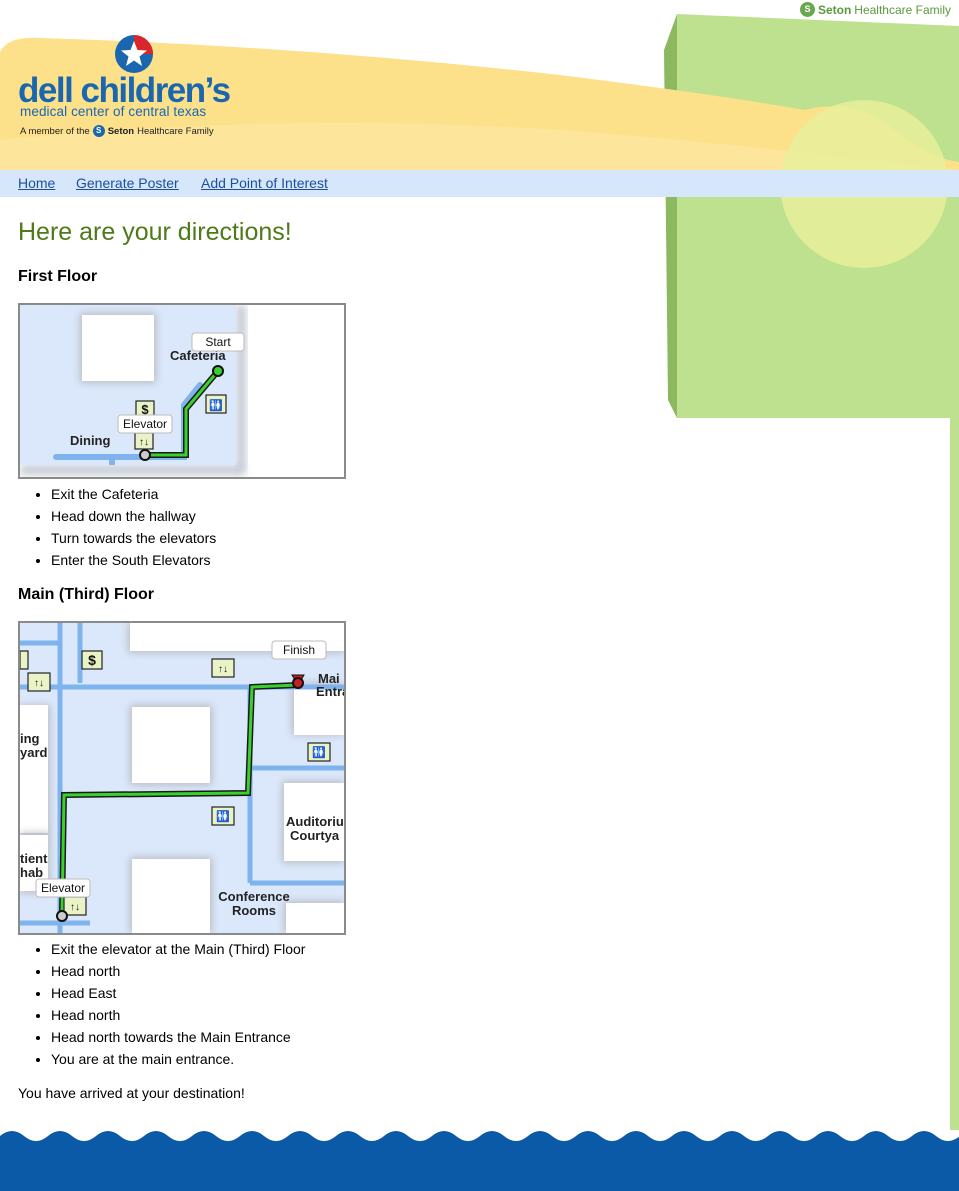 The image size is (959, 1191). What do you see at coordinates (298, 683) in the screenshot?
I see `finish-marker` at bounding box center [298, 683].